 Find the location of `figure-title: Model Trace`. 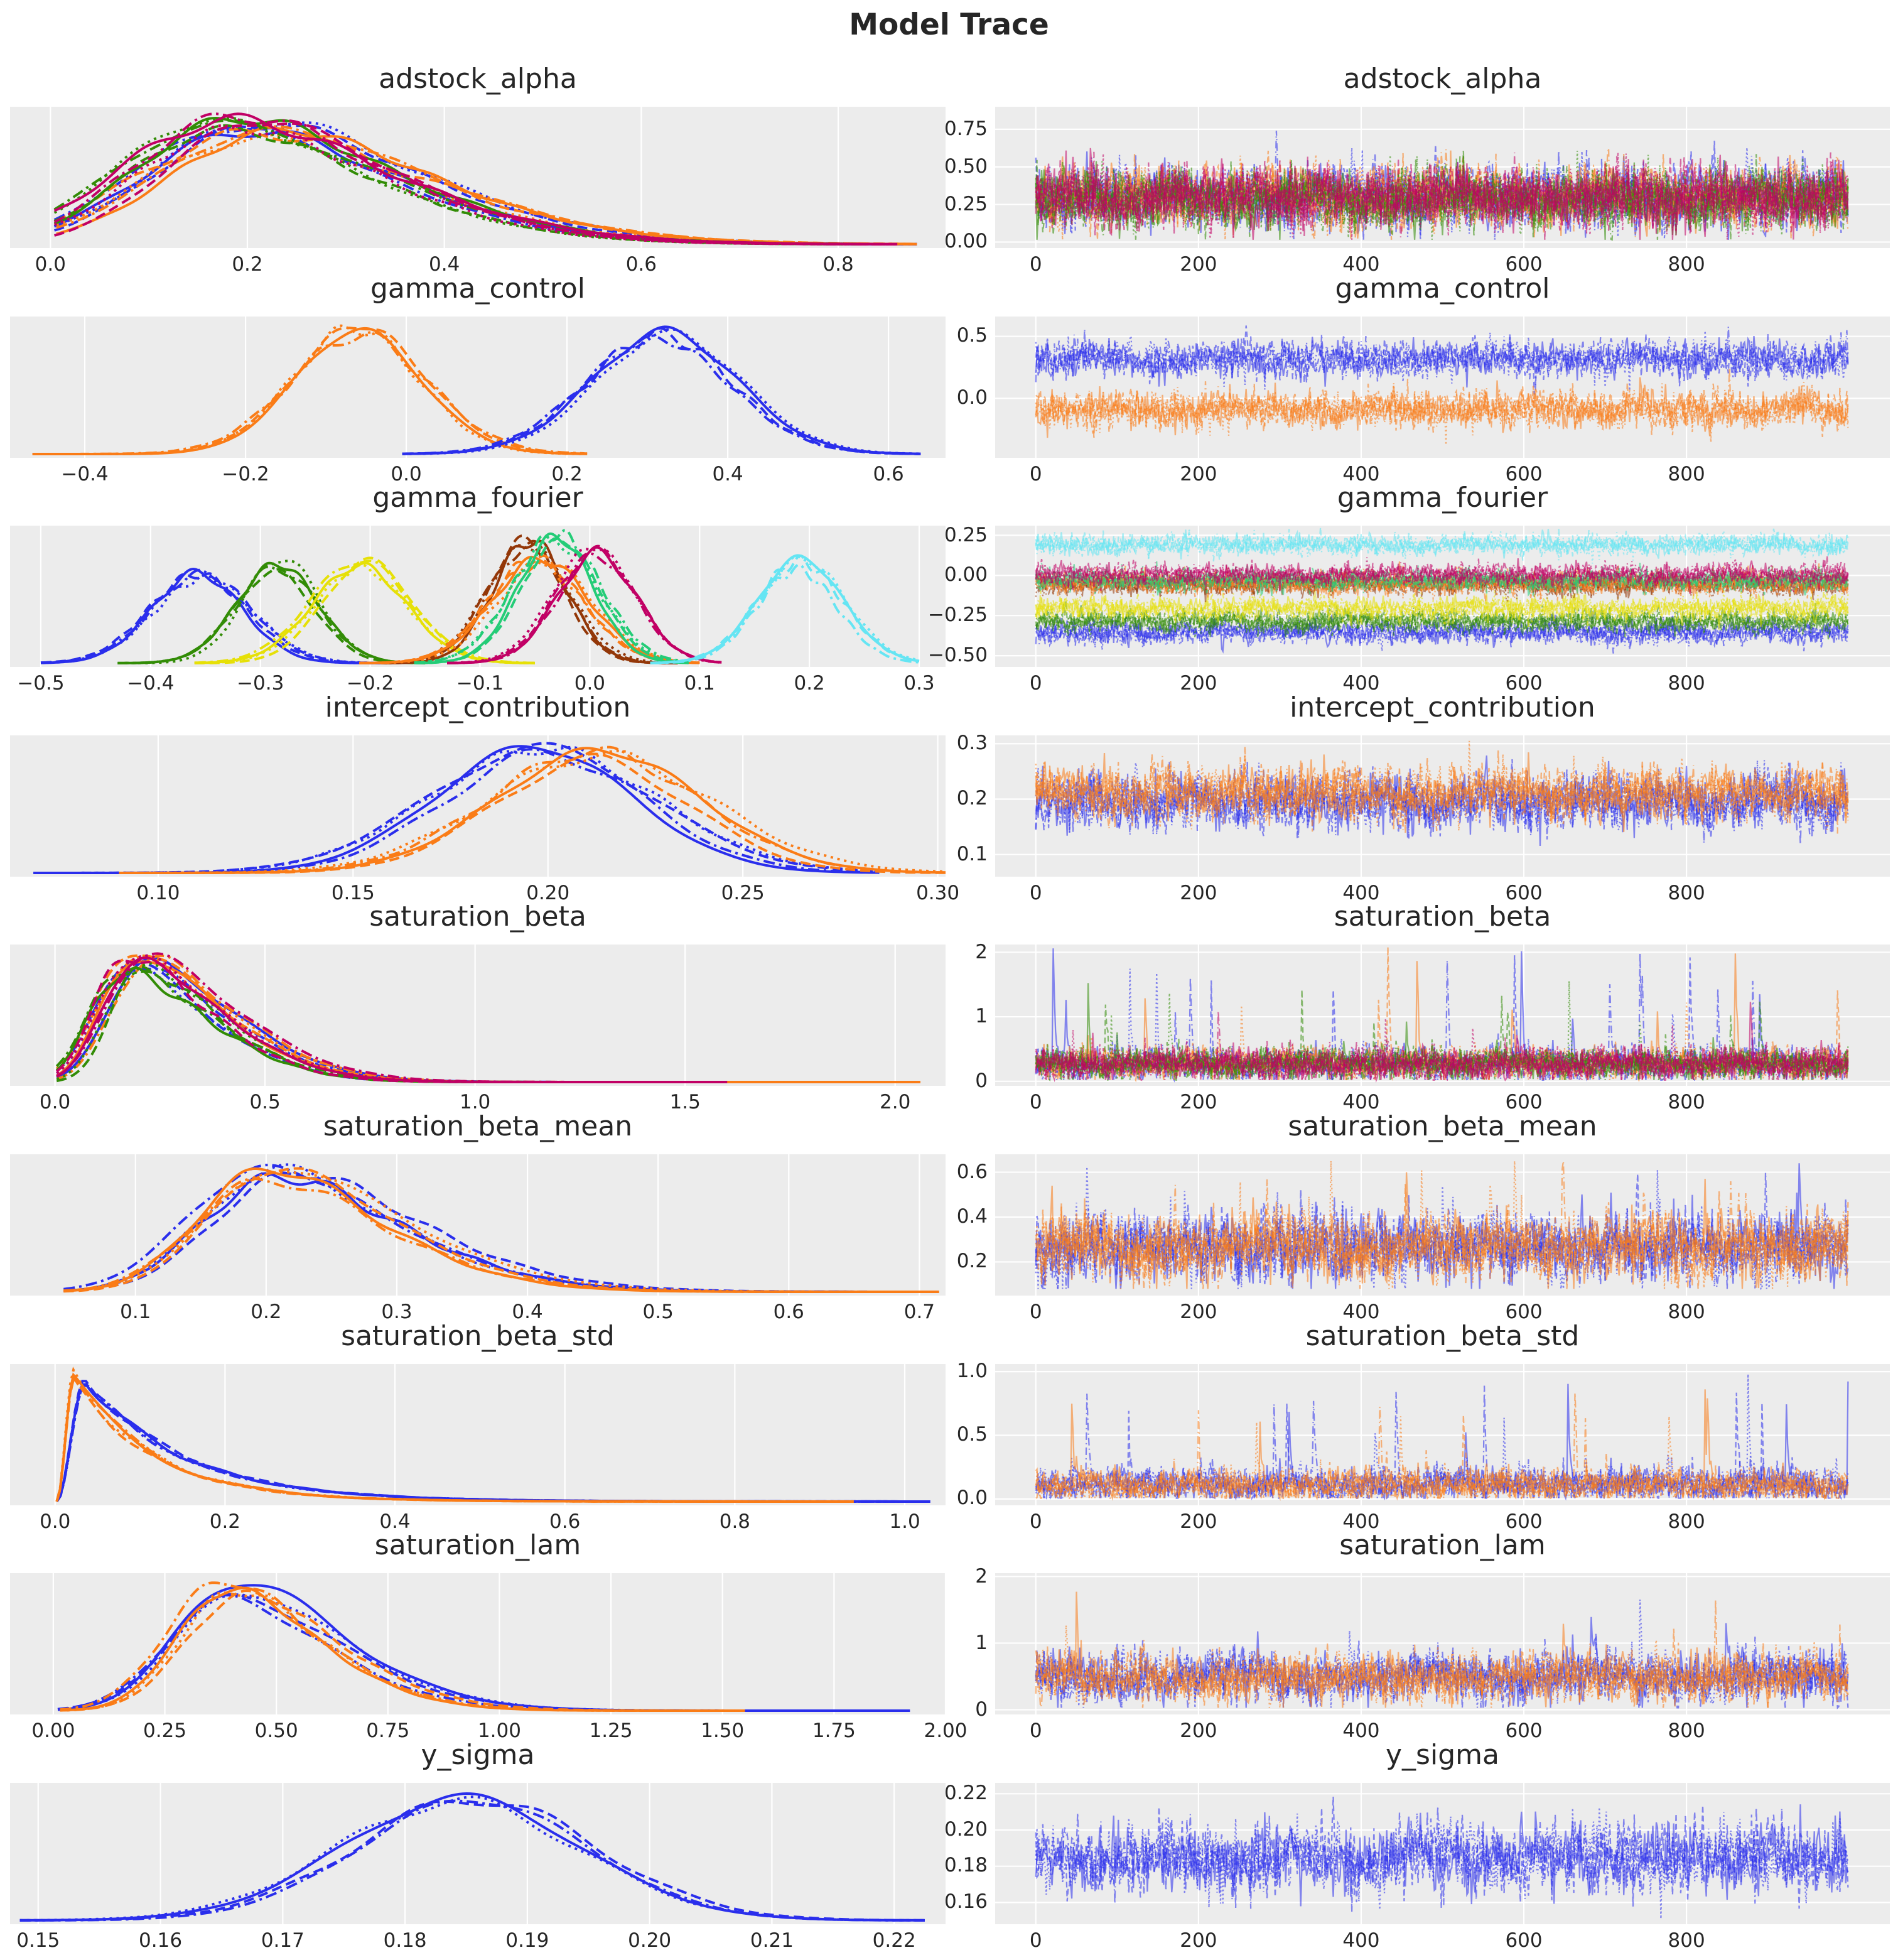

figure-title: Model Trace is located at coordinates (949, 25).